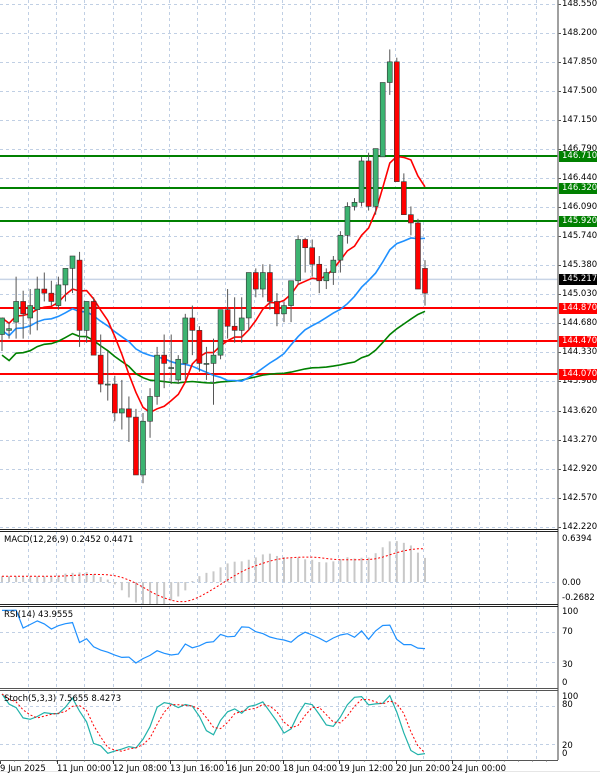 The width and height of the screenshot is (600, 777). I want to click on price-tick-label: 145.380, so click(580, 265).